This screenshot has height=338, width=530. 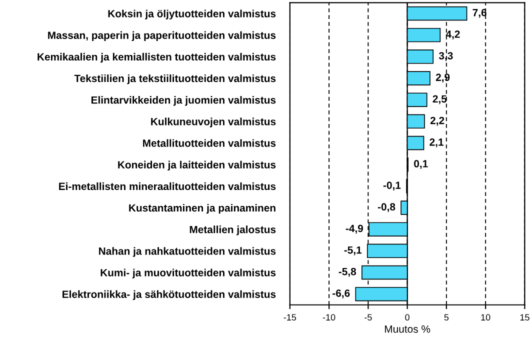 I want to click on y-tick-label: Koneiden ja laitteiden valmistus, so click(x=197, y=165).